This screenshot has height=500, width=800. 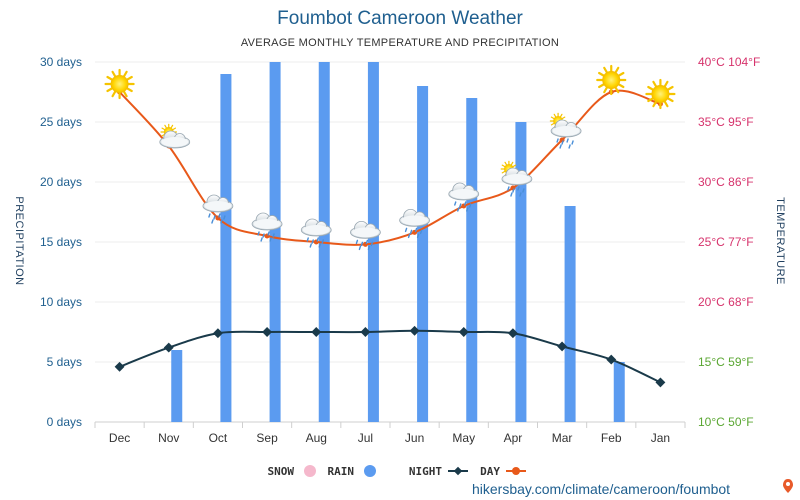 What do you see at coordinates (218, 438) in the screenshot?
I see `x-tick-label: Oct` at bounding box center [218, 438].